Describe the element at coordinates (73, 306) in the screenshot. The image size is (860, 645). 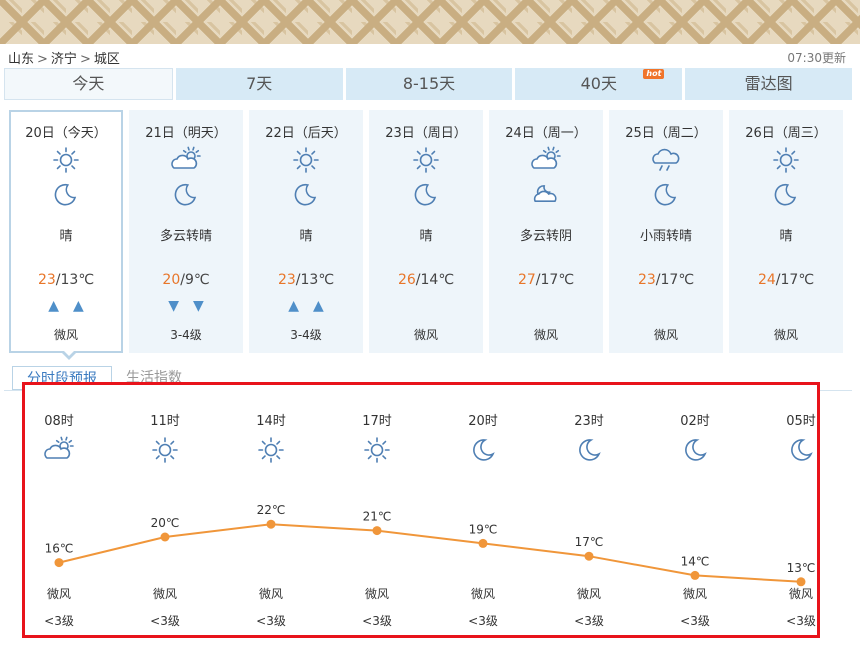
I see `wind-direction-arrows: ▲▲` at that location.